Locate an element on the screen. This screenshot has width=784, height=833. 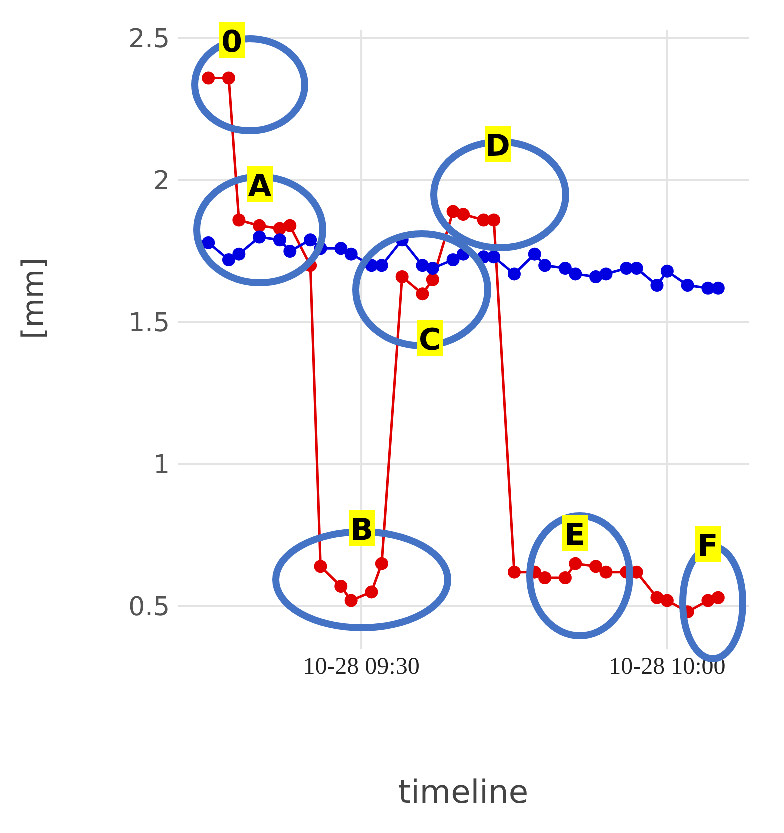
y-tick-label: 0.5 is located at coordinates (149, 607).